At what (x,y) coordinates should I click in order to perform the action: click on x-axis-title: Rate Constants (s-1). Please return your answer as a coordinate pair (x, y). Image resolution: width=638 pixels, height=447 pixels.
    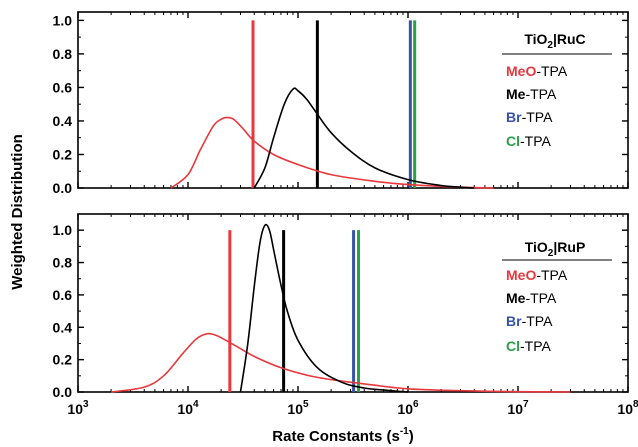
    Looking at the image, I should click on (342, 435).